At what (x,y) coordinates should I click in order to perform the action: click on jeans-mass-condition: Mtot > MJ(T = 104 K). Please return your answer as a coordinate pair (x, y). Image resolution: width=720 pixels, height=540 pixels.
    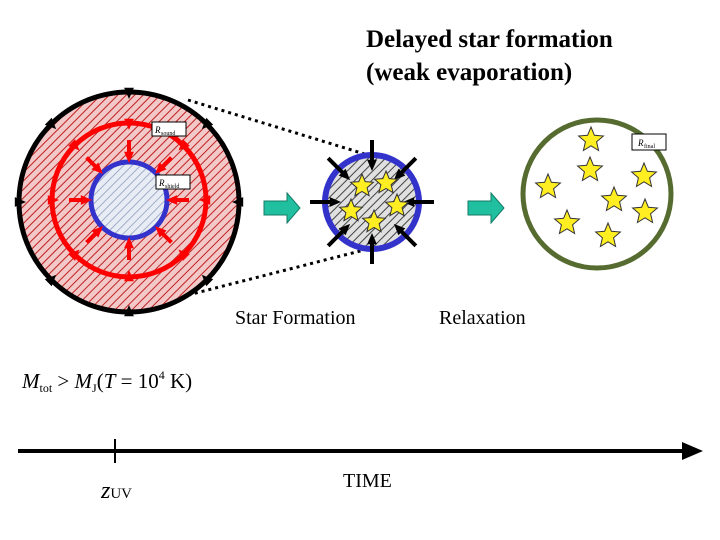
    Looking at the image, I should click on (107, 382).